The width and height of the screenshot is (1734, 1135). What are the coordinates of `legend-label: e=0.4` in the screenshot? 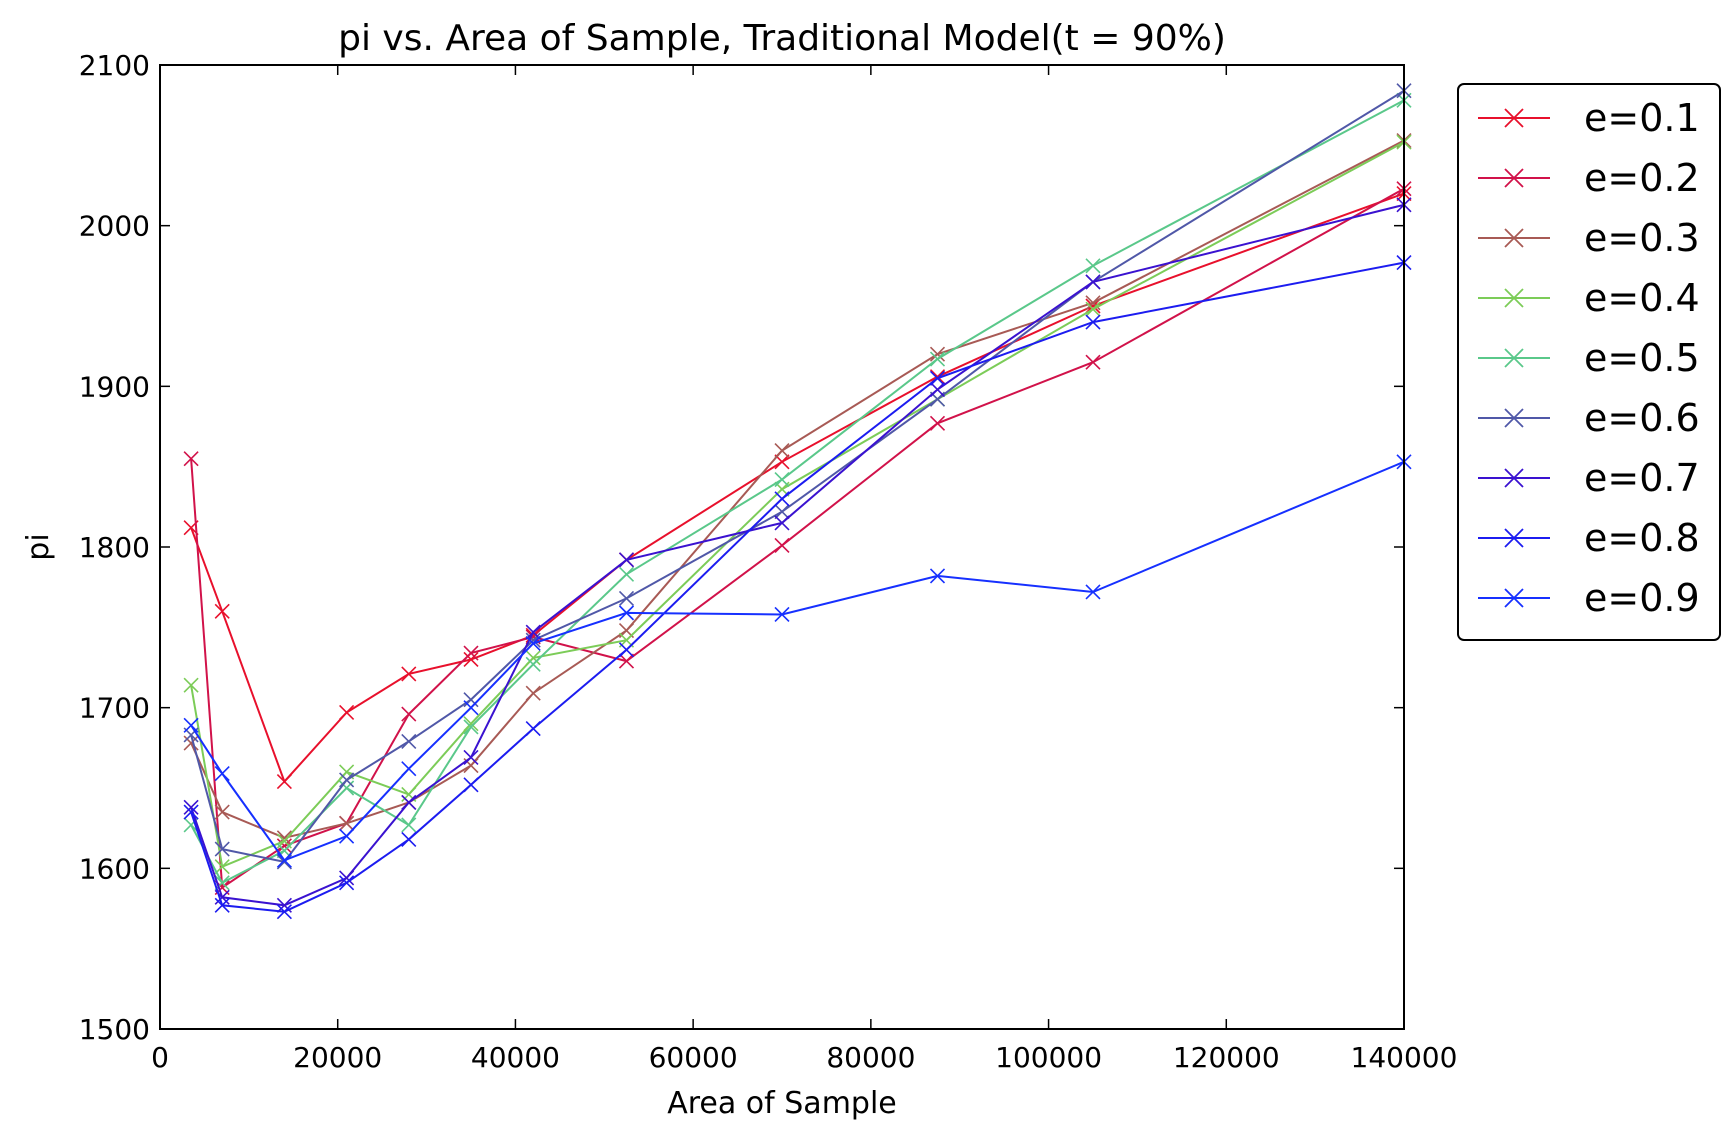 It's located at (1642, 298).